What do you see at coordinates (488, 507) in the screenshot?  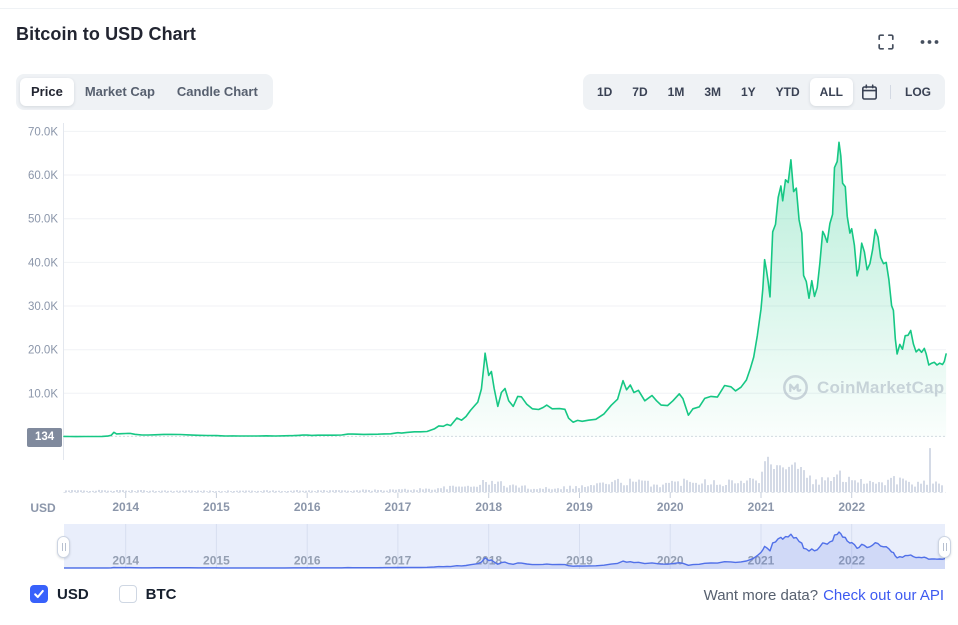 I see `x-axis-tick-label: 2018` at bounding box center [488, 507].